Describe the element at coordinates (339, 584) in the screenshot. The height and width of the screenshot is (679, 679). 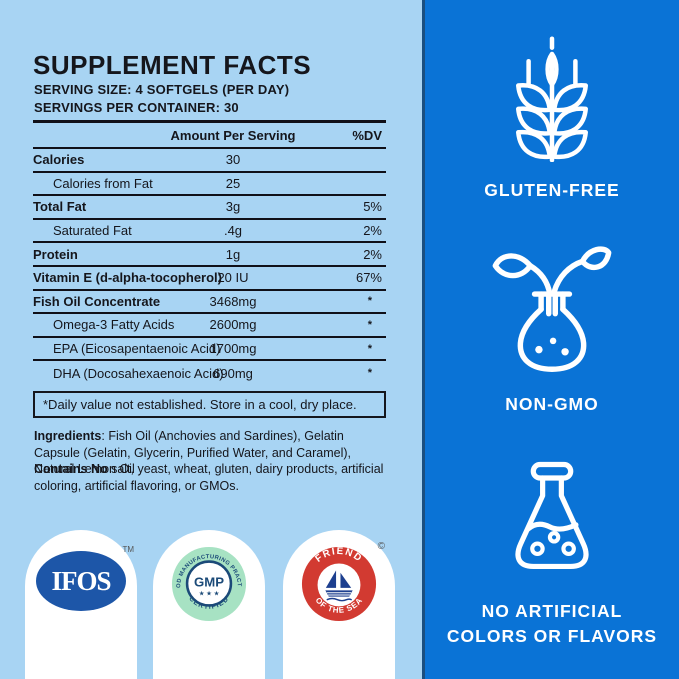
I see `fots-badge-icon: FRIEND OF THE SEA` at that location.